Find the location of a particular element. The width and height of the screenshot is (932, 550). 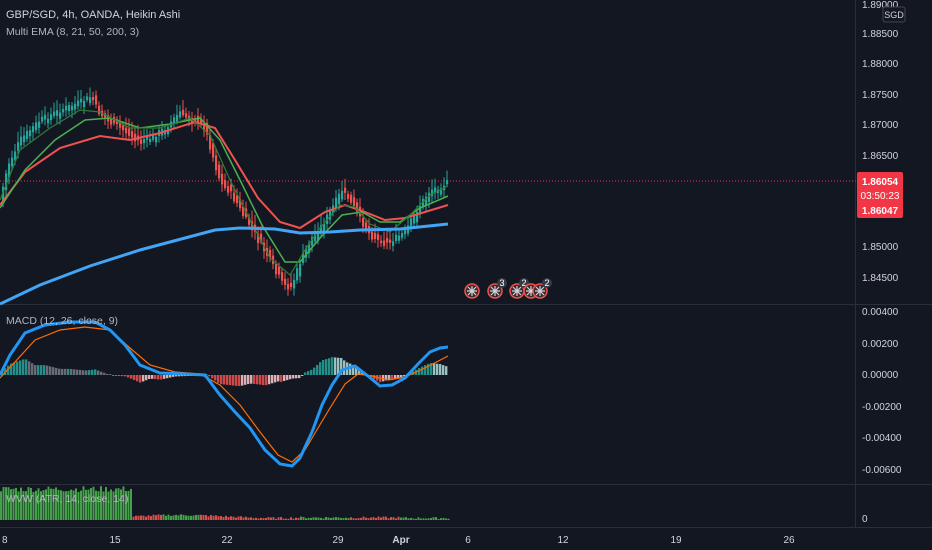

macd-legend: MACD (12, 26, close, 9) is located at coordinates (62, 321).